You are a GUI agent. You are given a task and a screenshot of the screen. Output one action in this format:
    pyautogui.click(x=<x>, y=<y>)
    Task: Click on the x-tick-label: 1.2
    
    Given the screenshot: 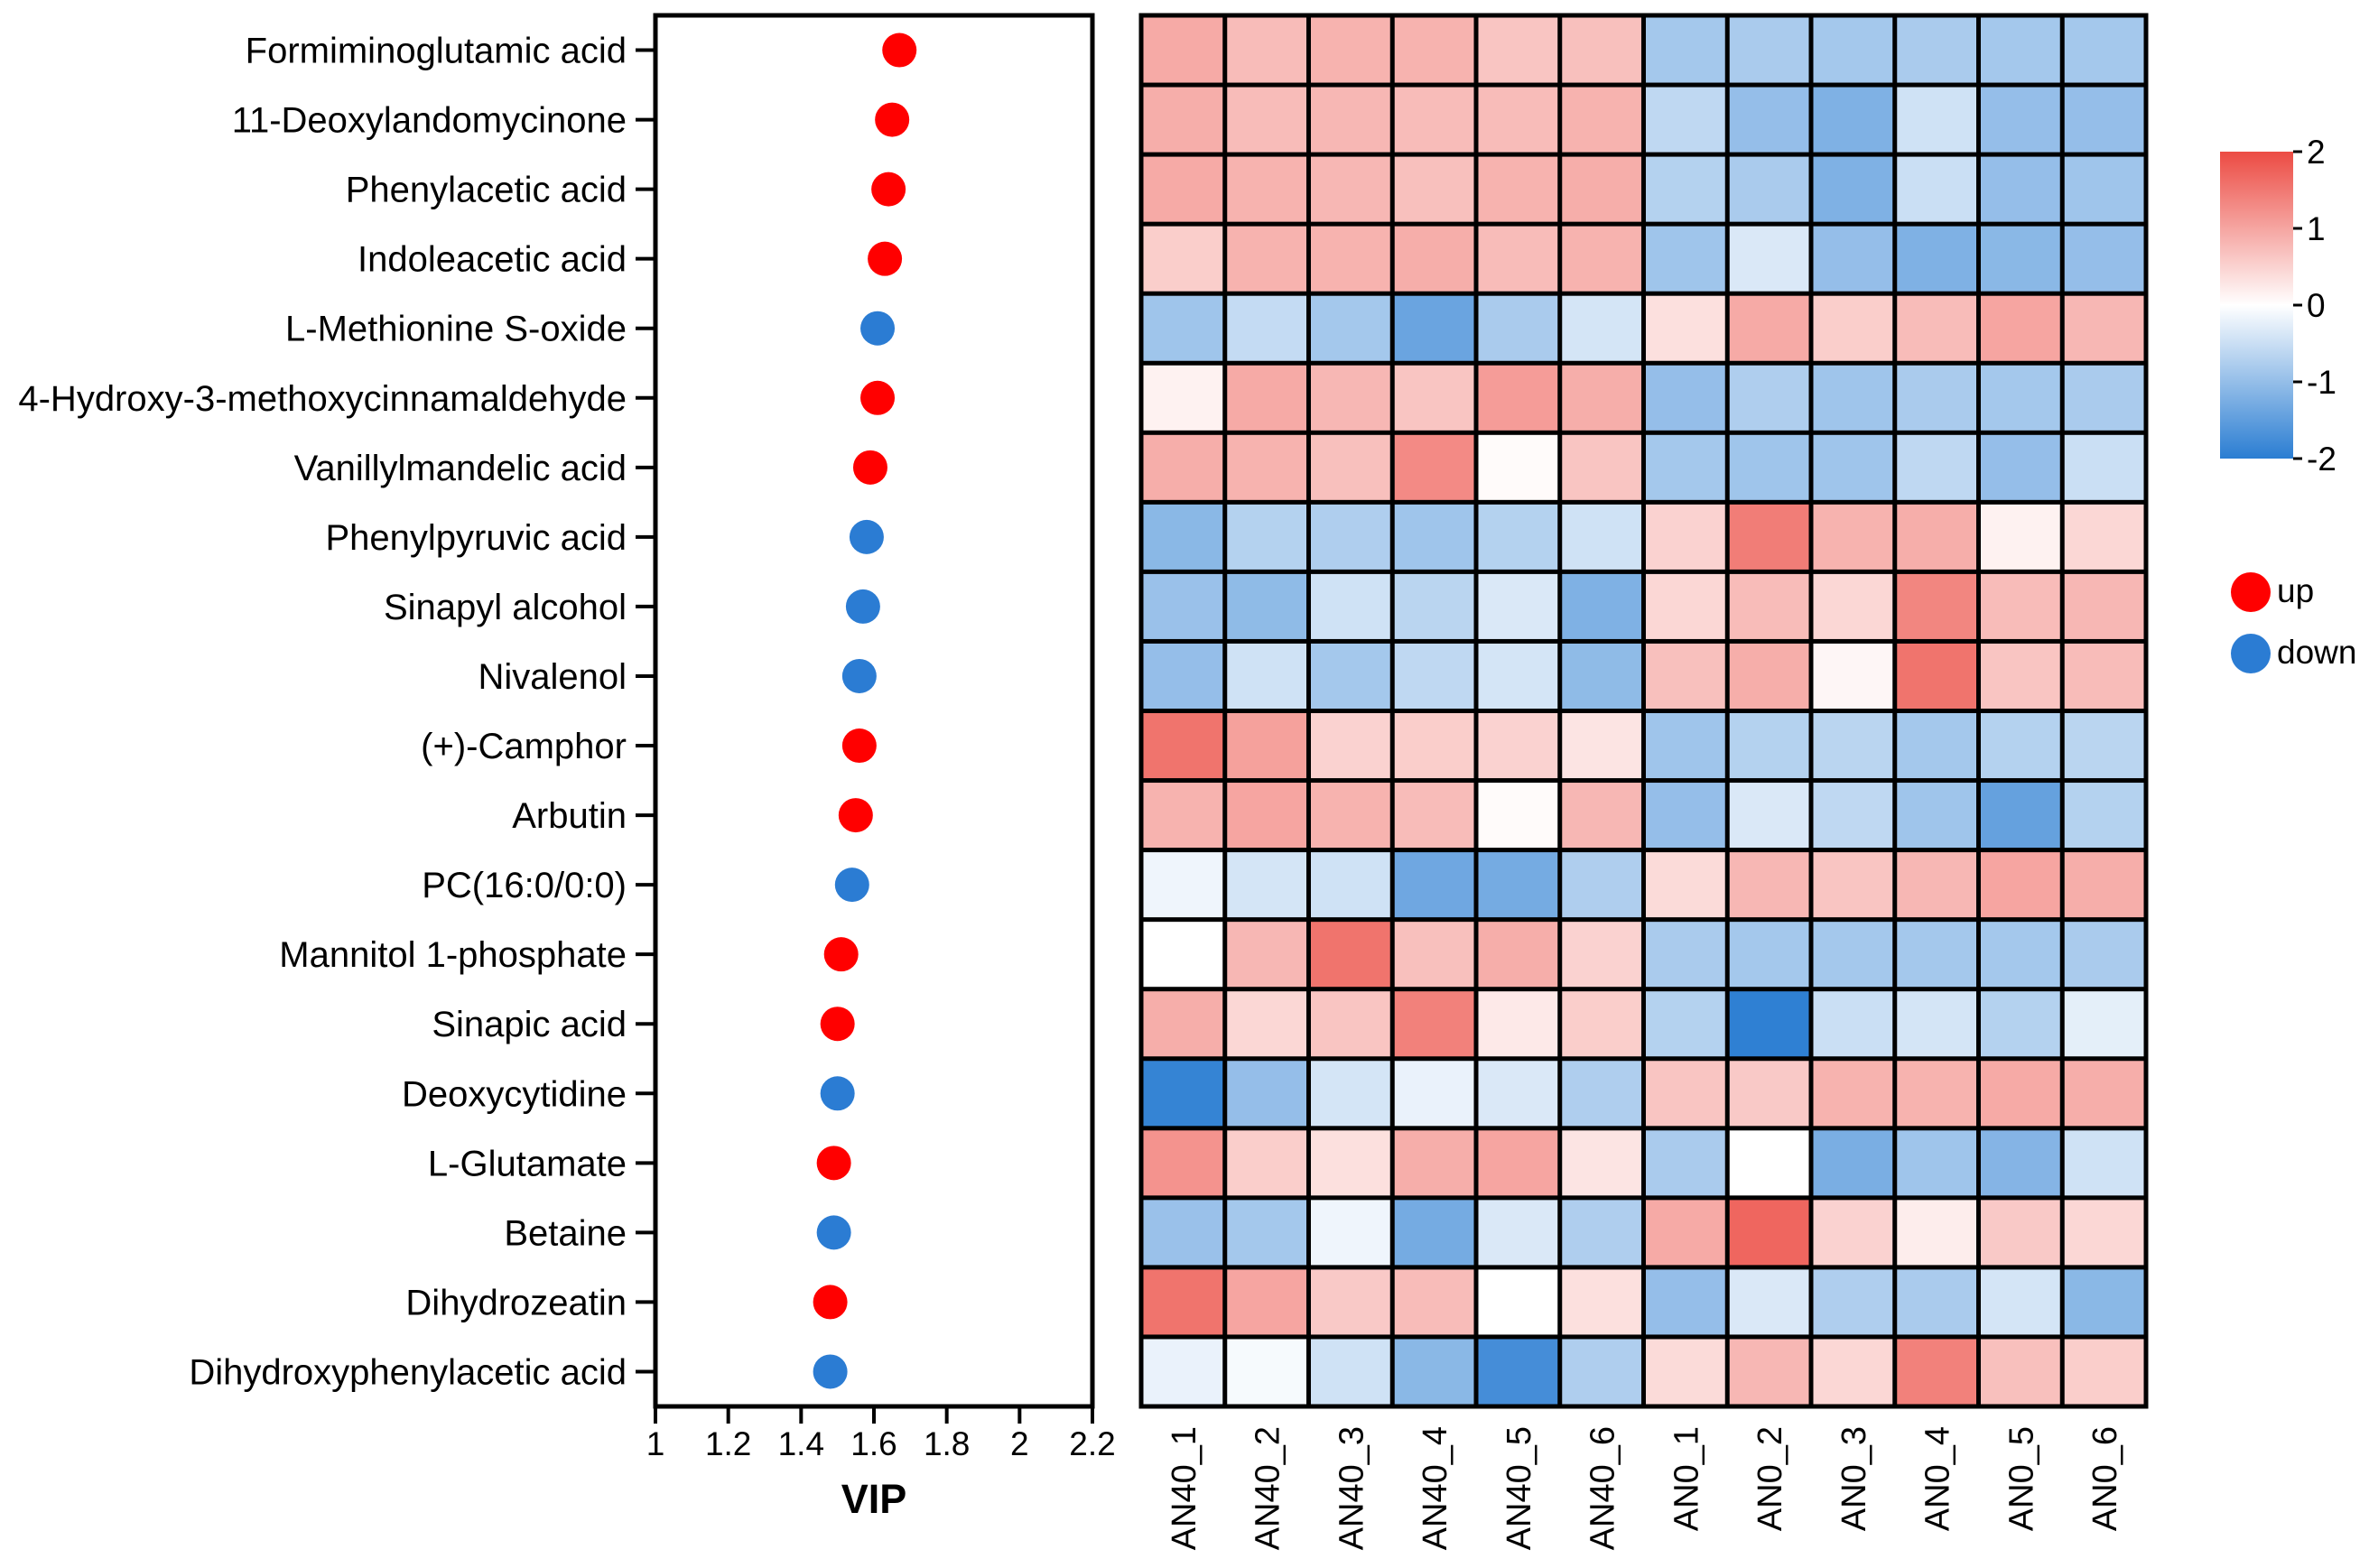 What is the action you would take?
    pyautogui.click(x=728, y=1443)
    